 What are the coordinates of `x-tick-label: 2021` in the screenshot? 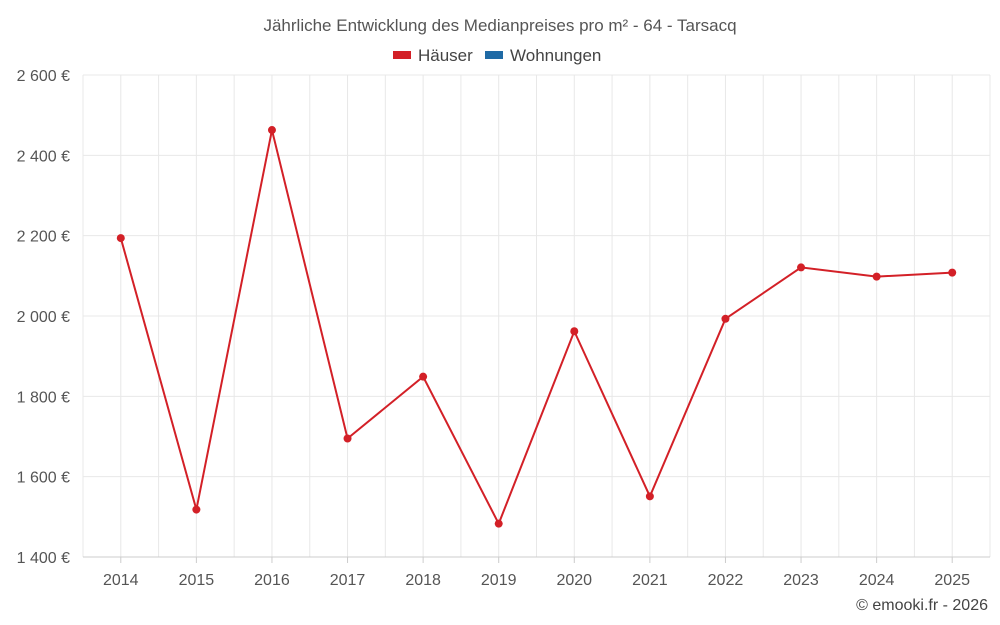 It's located at (650, 580).